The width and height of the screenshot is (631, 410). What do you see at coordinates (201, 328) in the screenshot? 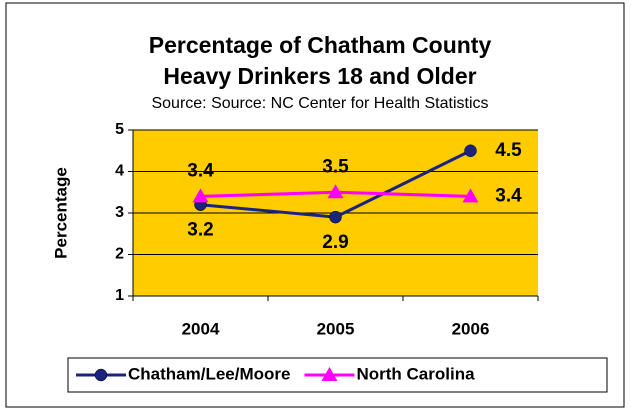
I see `x-tick-label: 2004` at bounding box center [201, 328].